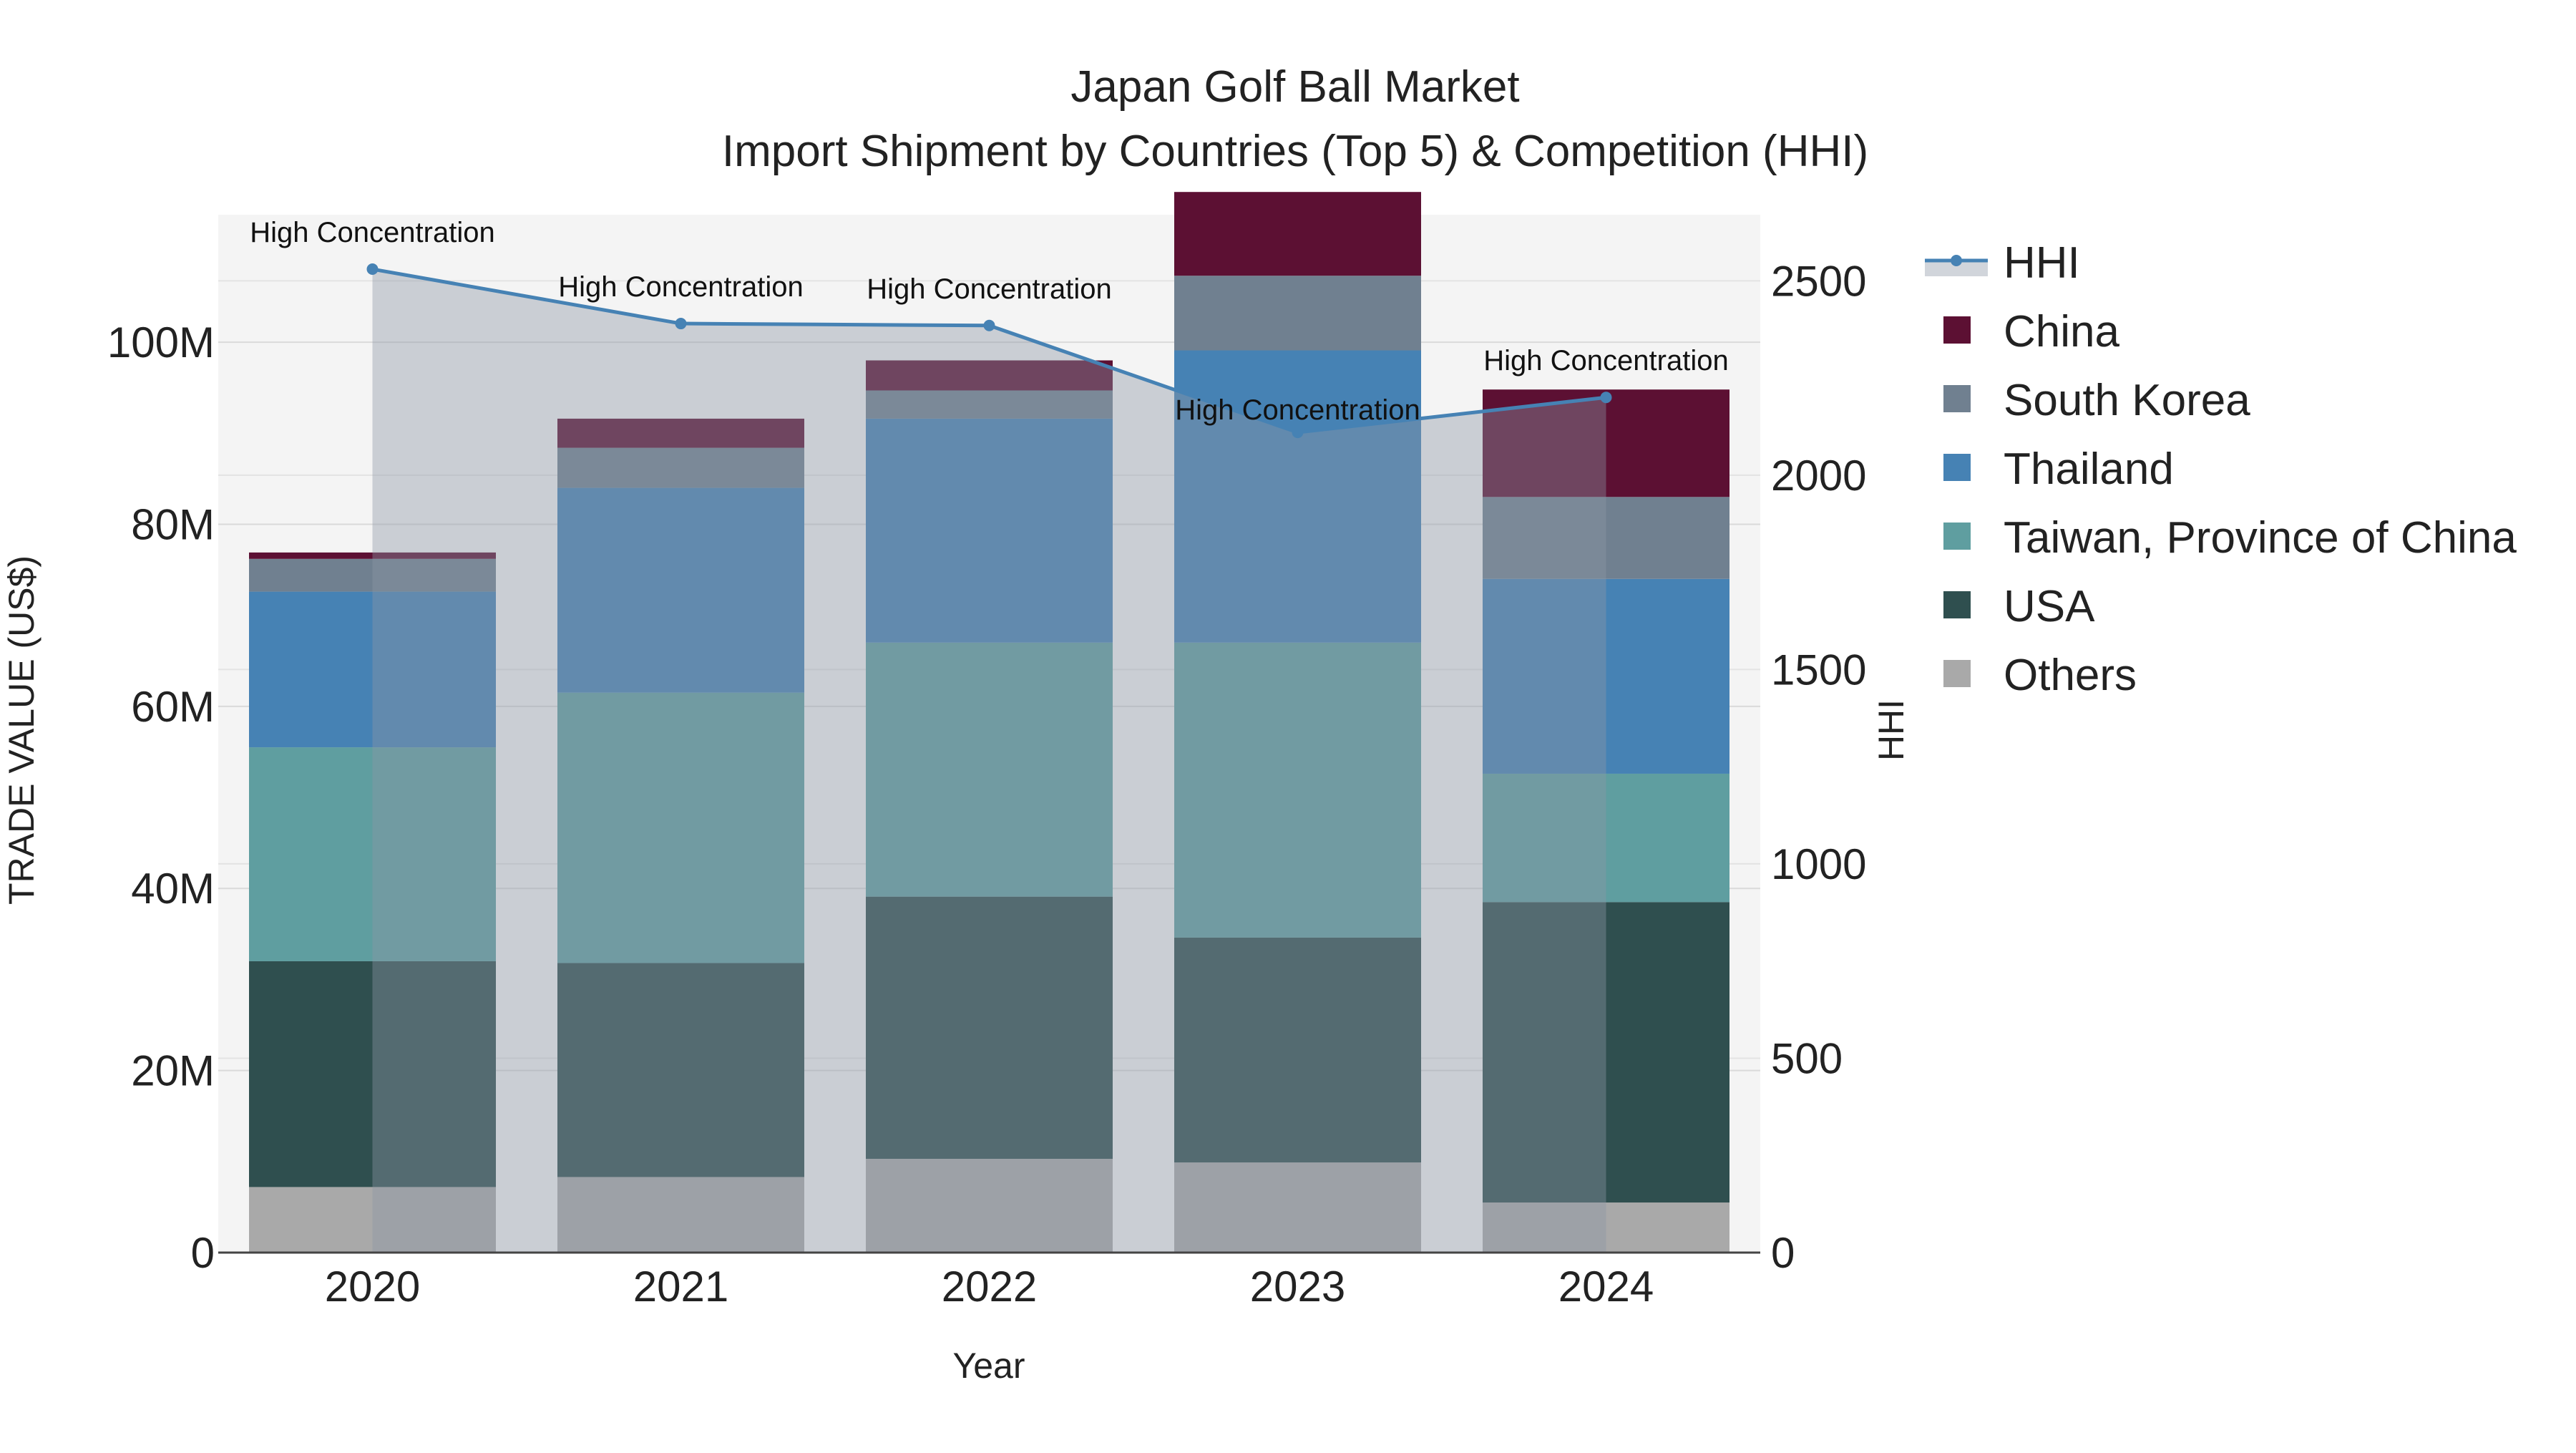  What do you see at coordinates (988, 1366) in the screenshot?
I see `x-axis-label: Year` at bounding box center [988, 1366].